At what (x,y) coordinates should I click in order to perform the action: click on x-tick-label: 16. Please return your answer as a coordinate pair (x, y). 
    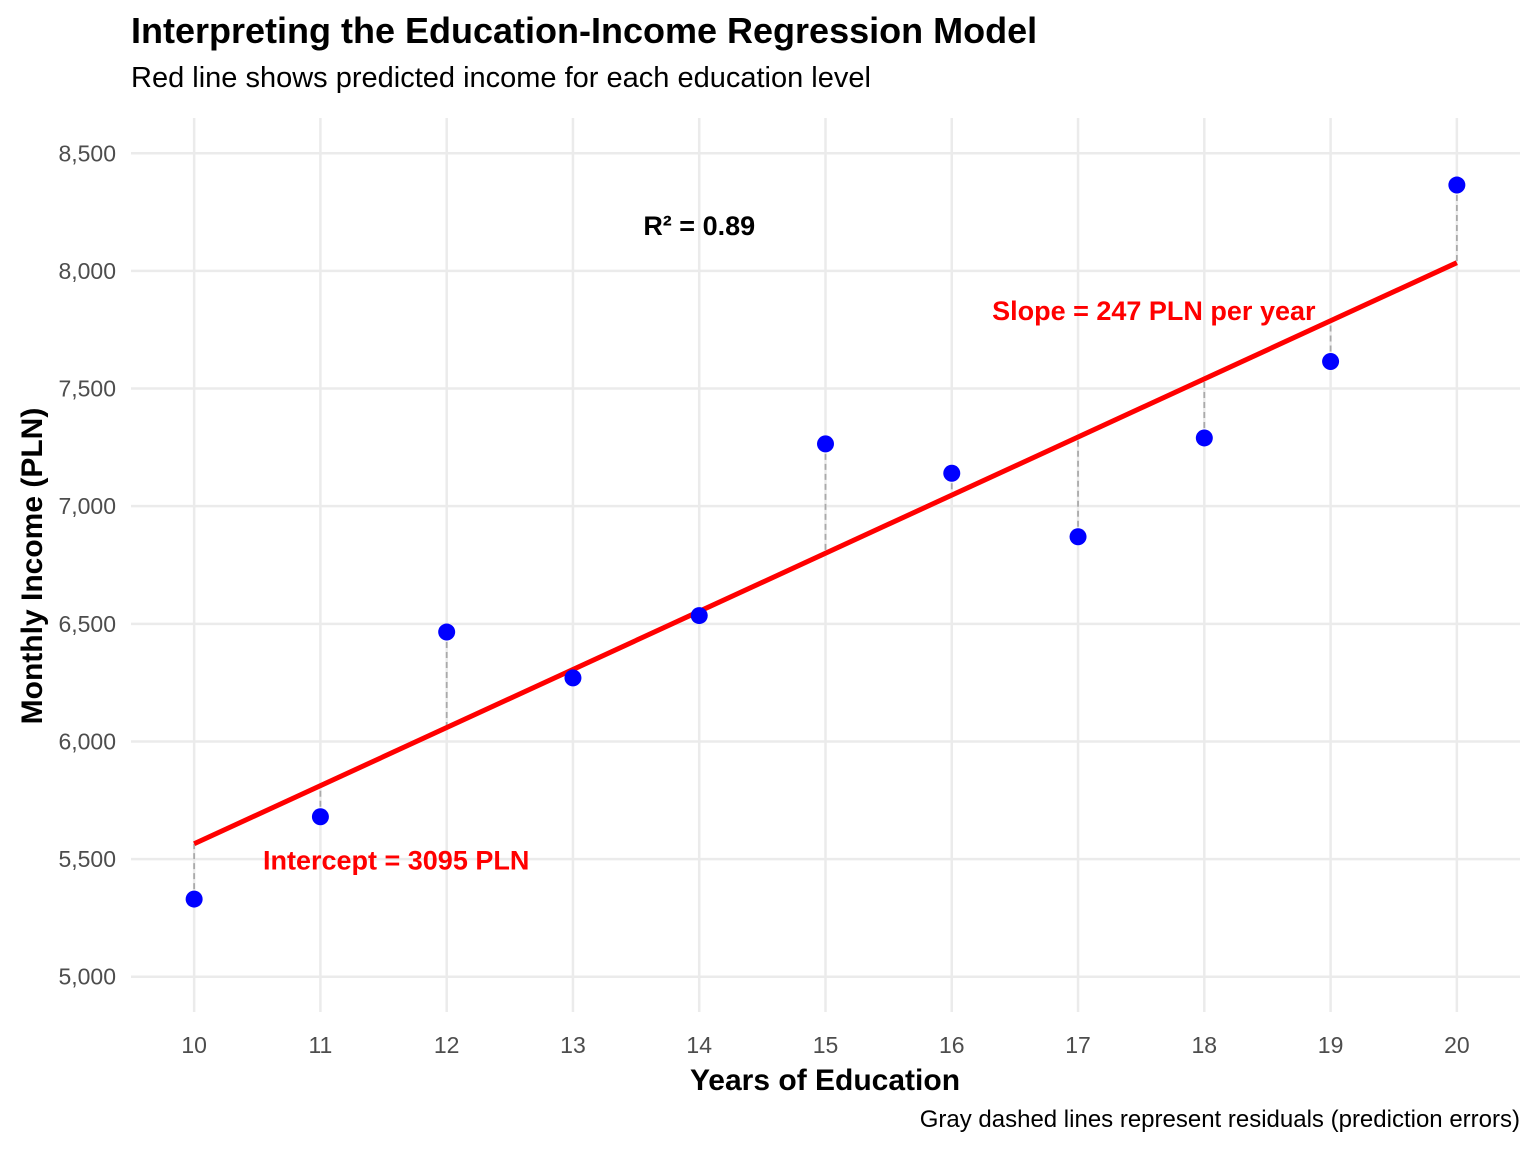
    Looking at the image, I should click on (952, 1045).